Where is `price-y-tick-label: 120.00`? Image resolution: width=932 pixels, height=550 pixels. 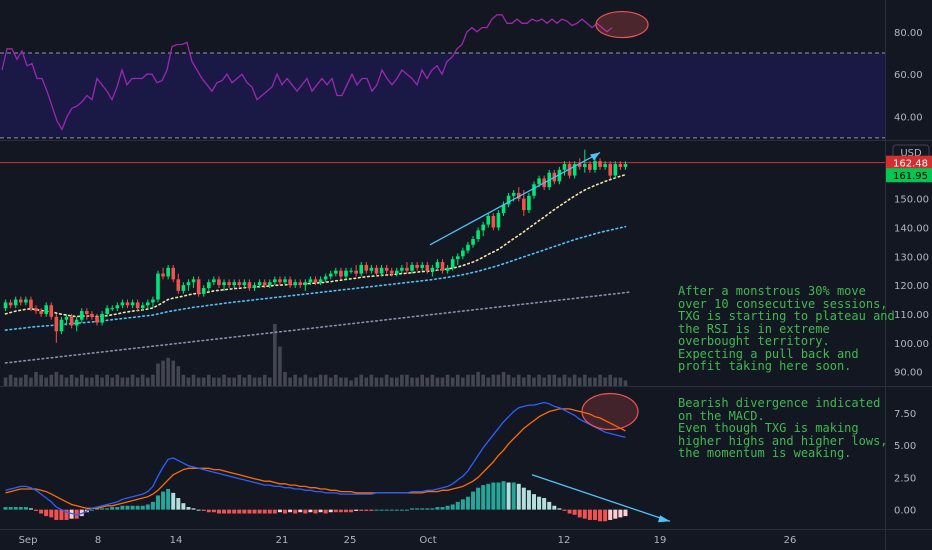 price-y-tick-label: 120.00 is located at coordinates (911, 286).